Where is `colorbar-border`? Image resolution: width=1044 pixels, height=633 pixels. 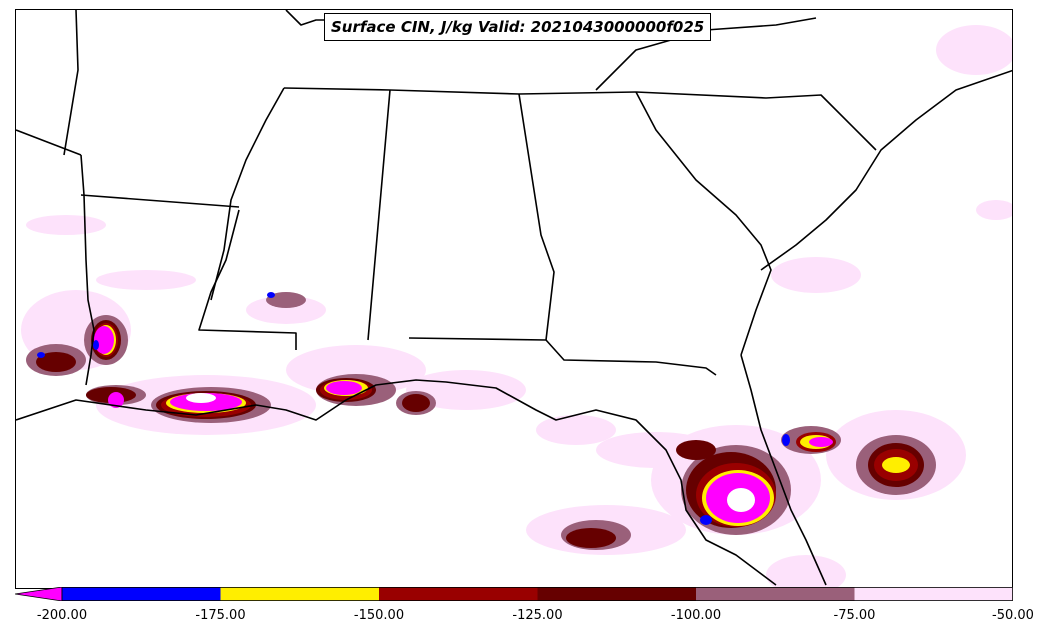
colorbar-border is located at coordinates (537, 594).